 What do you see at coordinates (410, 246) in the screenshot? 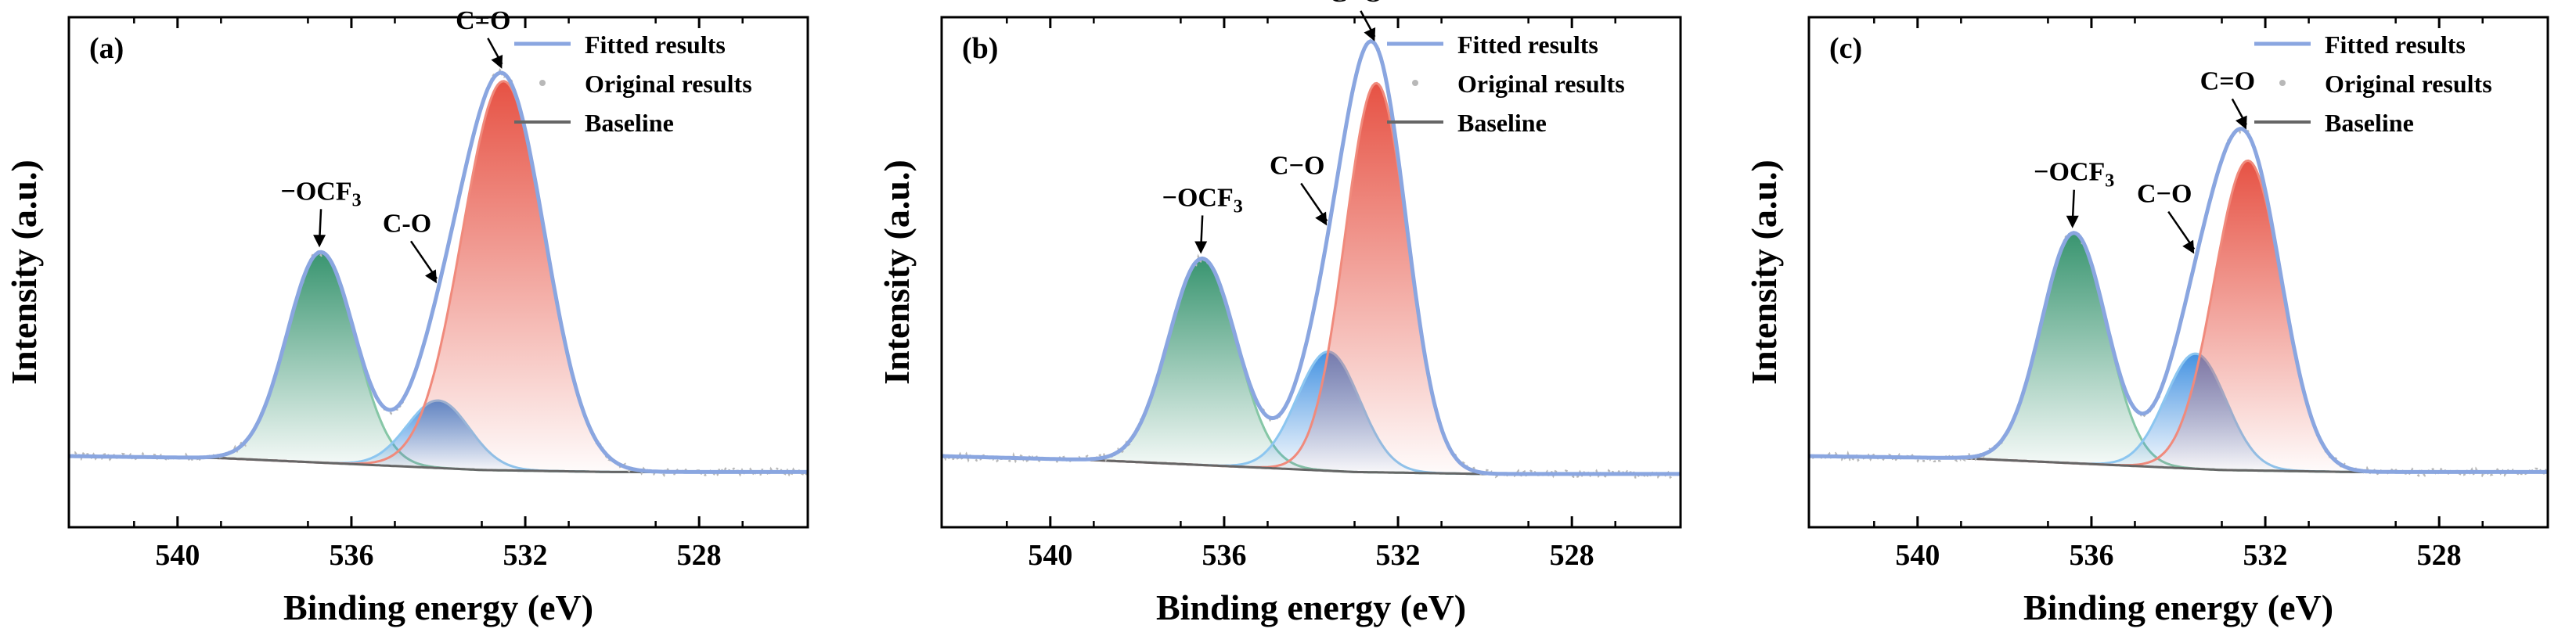
I see `peak-annotation-C-O: C-O` at bounding box center [410, 246].